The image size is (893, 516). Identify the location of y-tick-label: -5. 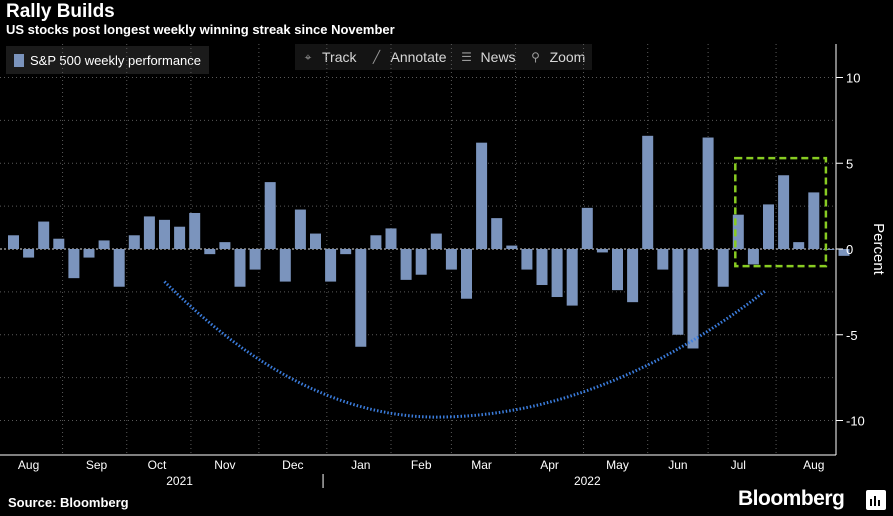
(852, 335).